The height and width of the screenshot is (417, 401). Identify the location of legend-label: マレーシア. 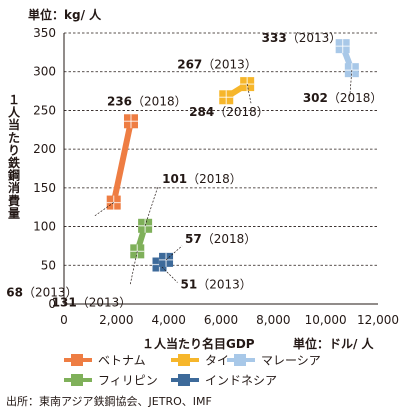
(291, 361).